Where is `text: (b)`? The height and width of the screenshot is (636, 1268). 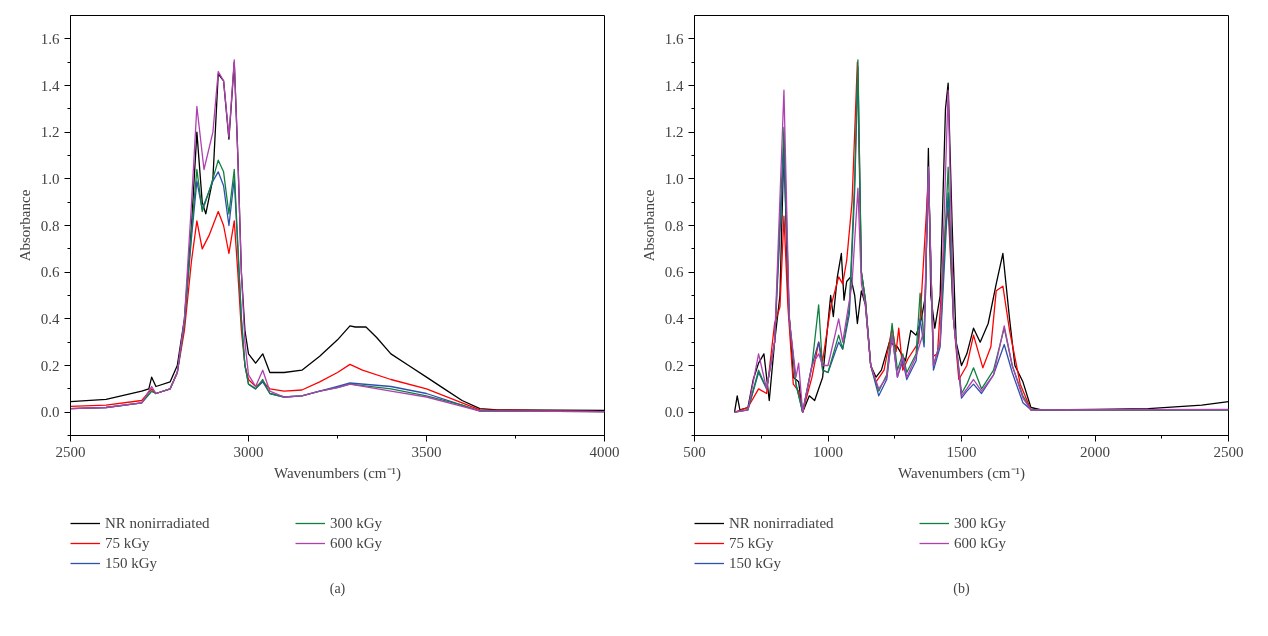 text: (b) is located at coordinates (961, 588).